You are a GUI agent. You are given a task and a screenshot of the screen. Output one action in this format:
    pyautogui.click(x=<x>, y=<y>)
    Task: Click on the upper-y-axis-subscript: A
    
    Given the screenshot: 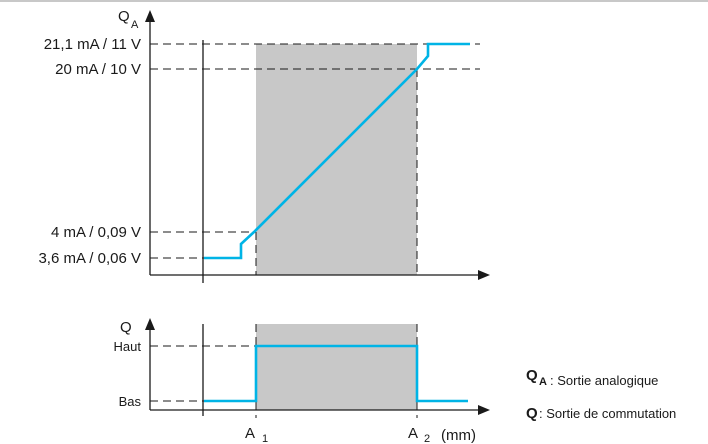 What is the action you would take?
    pyautogui.click(x=135, y=25)
    